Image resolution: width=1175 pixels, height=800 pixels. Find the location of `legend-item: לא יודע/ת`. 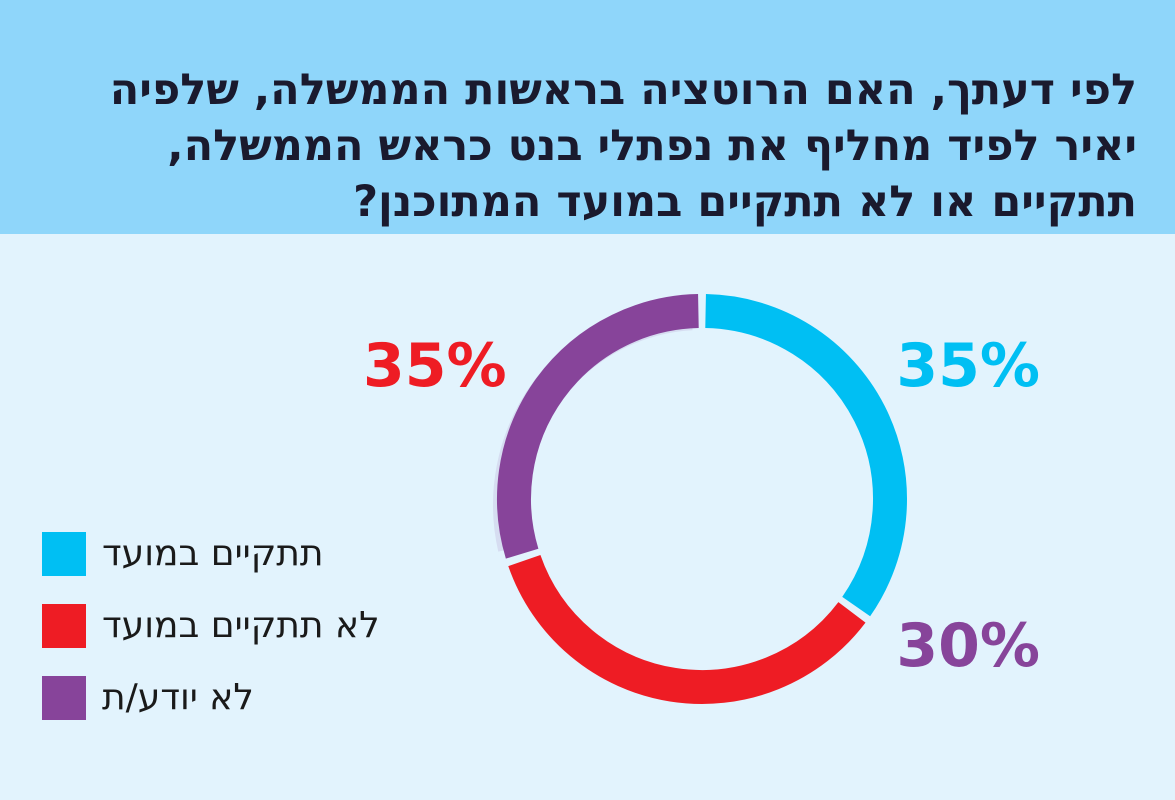

legend-item: לא יודע/ת is located at coordinates (252, 710).